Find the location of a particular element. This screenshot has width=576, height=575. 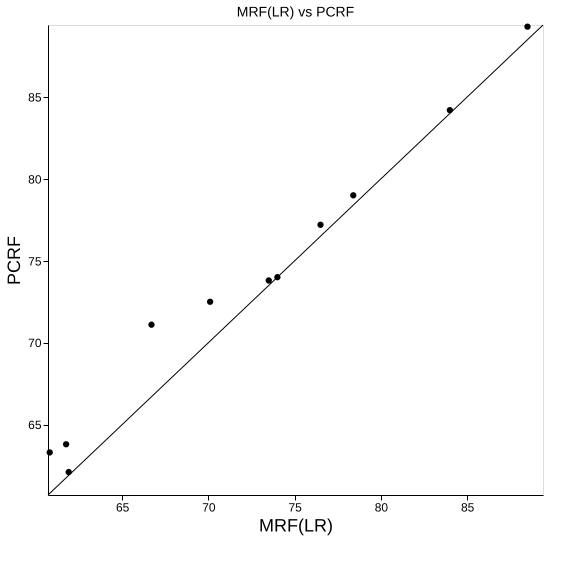

y-tick-label: 85 is located at coordinates (35, 97).